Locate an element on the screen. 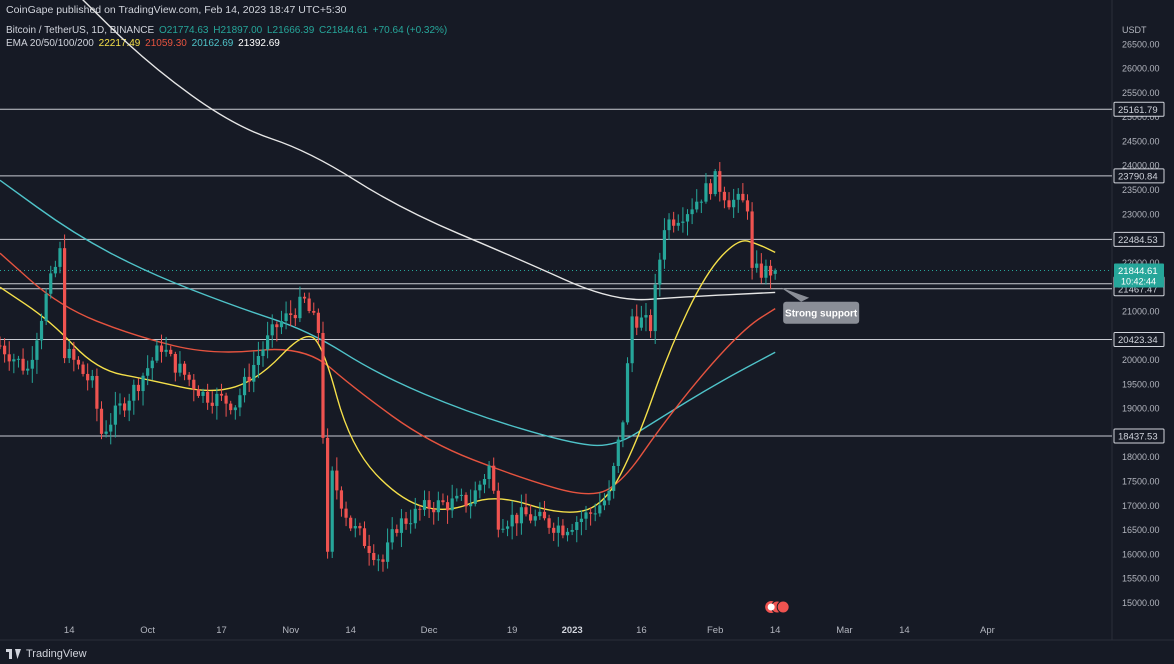 This screenshot has height=664, width=1174. ema100-value: 20162.69 is located at coordinates (212, 43).